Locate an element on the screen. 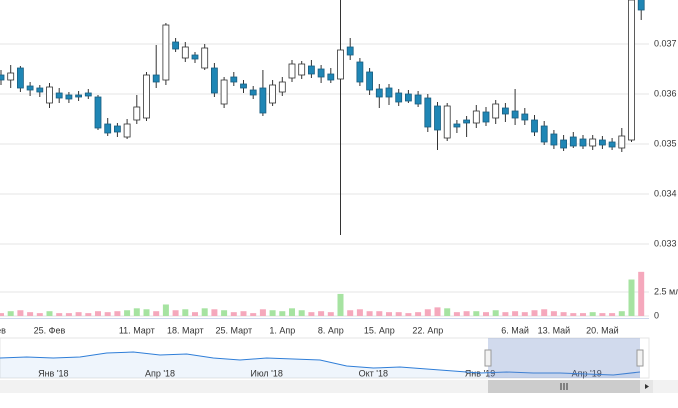 The width and height of the screenshot is (678, 408). x-tick-label: 25. Фев is located at coordinates (50, 330).